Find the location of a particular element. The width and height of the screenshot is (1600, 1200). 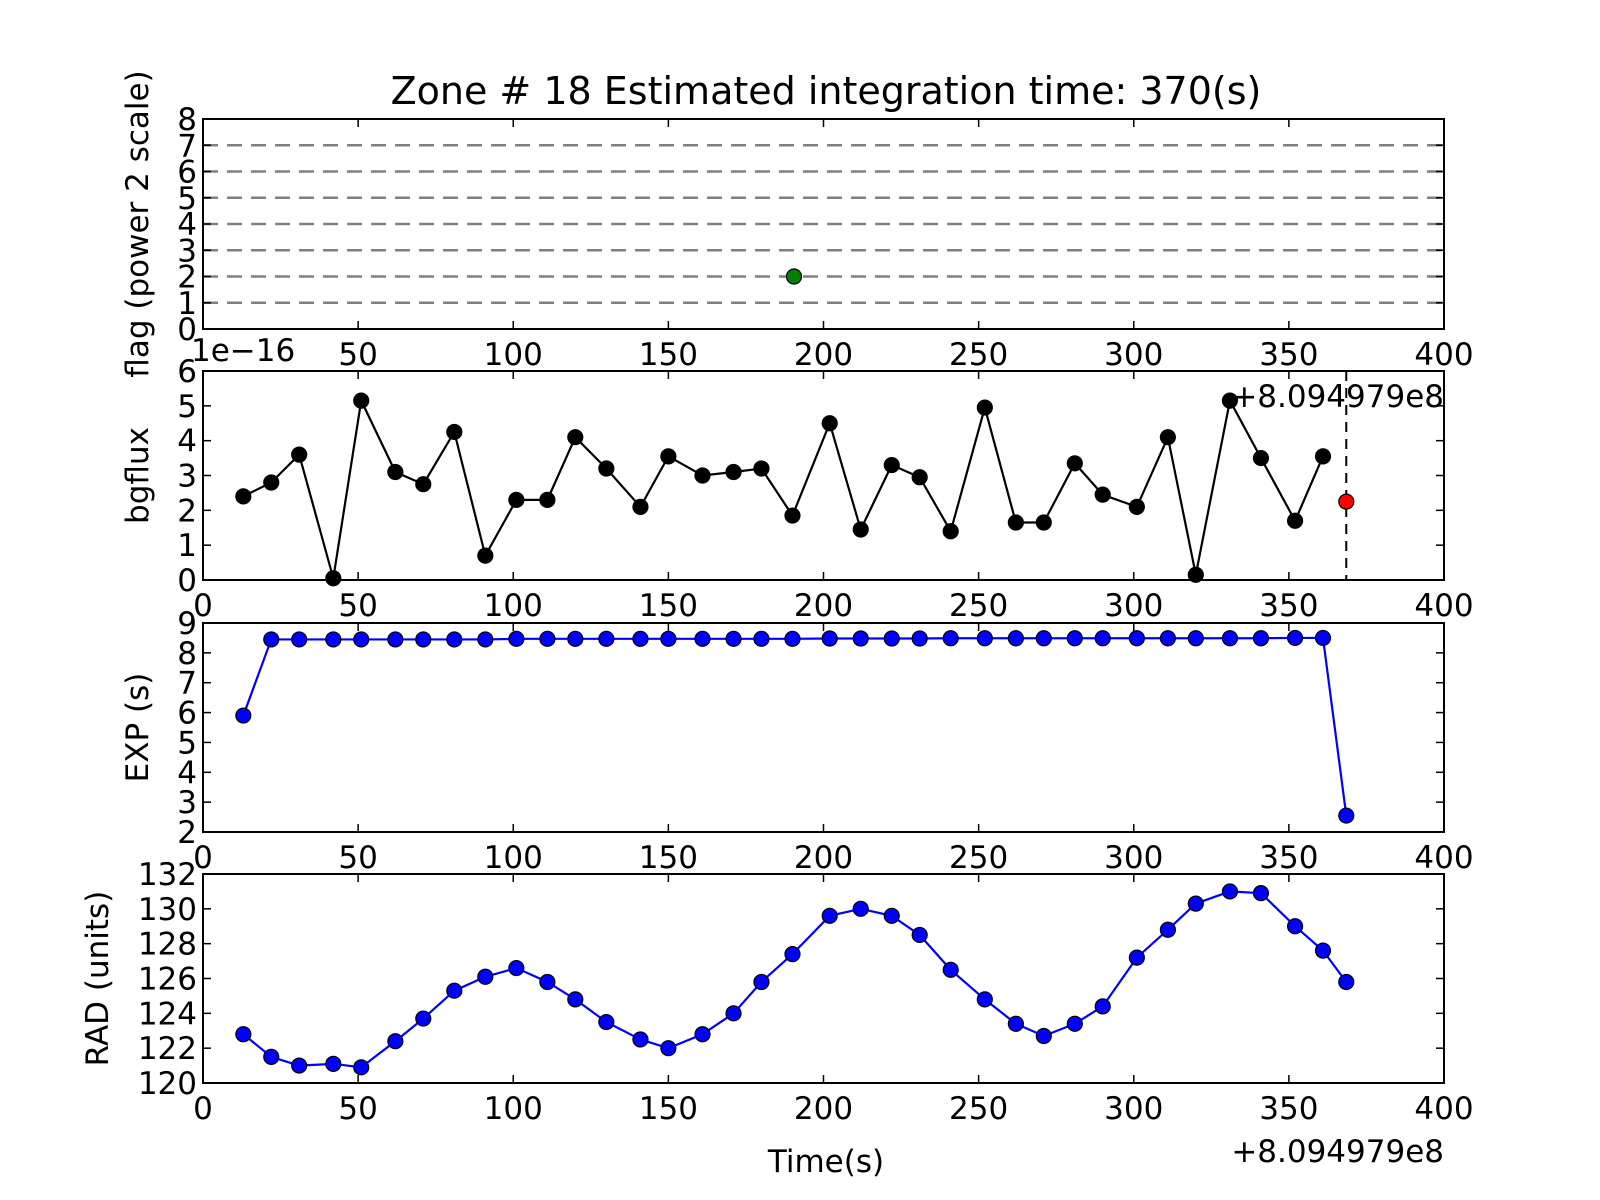

x-tick-label: 150 is located at coordinates (668, 606).